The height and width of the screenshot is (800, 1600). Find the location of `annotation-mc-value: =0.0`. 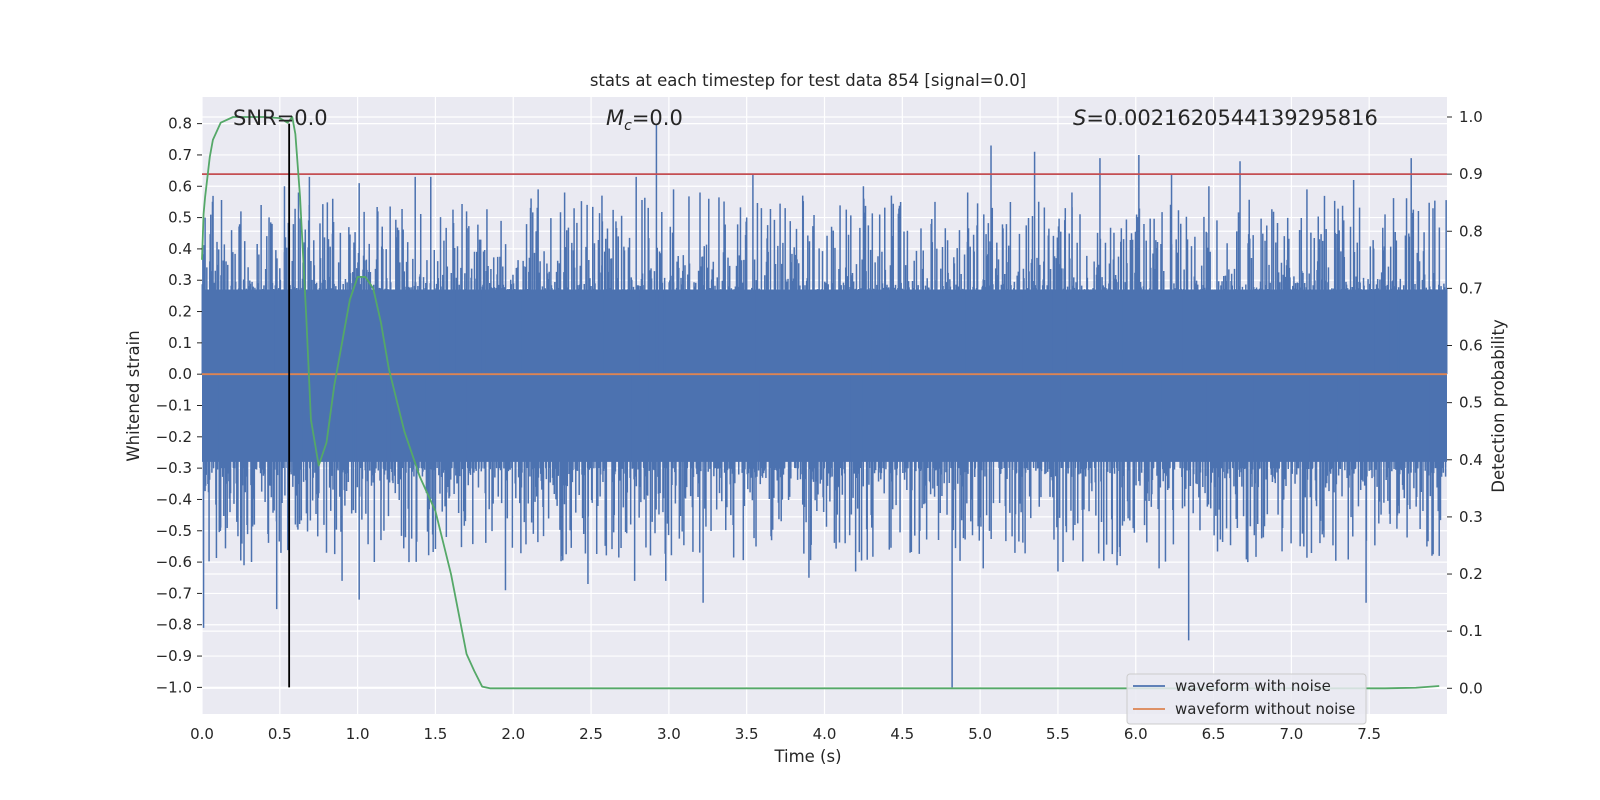

annotation-mc-value: =0.0 is located at coordinates (657, 118).